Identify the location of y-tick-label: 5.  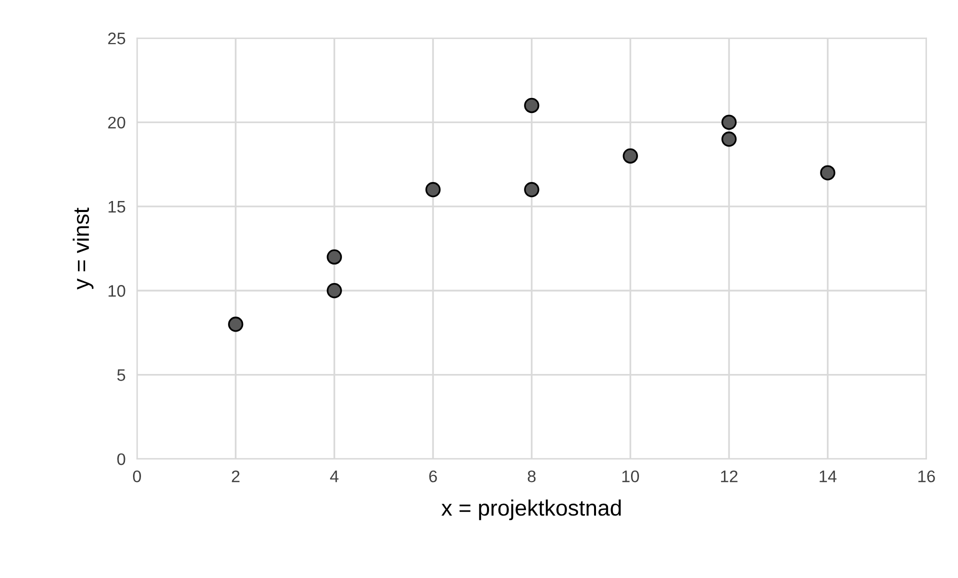
(121, 375).